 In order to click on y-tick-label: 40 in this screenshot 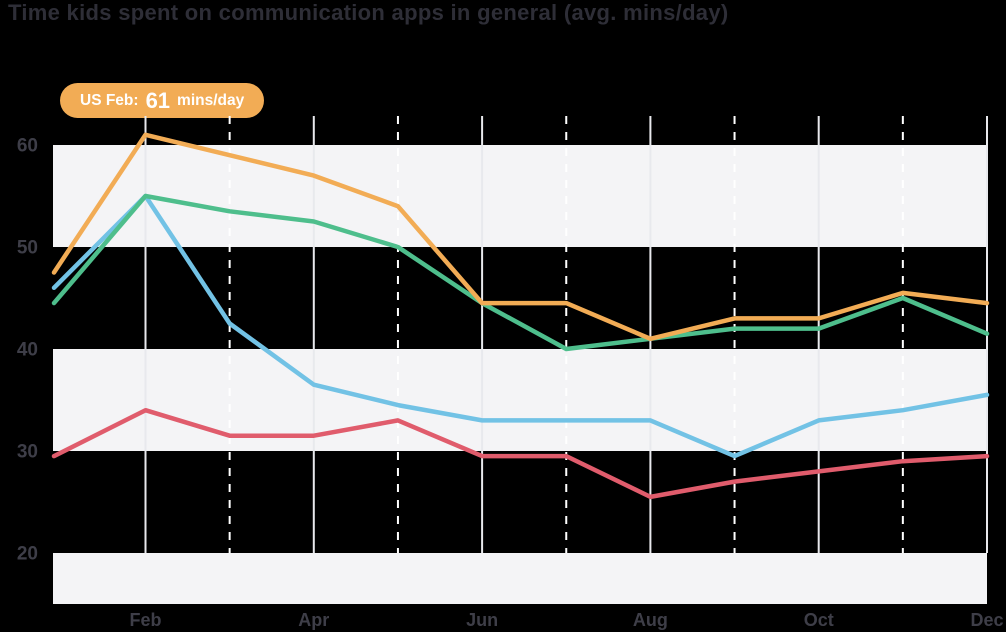, I will do `click(27, 350)`.